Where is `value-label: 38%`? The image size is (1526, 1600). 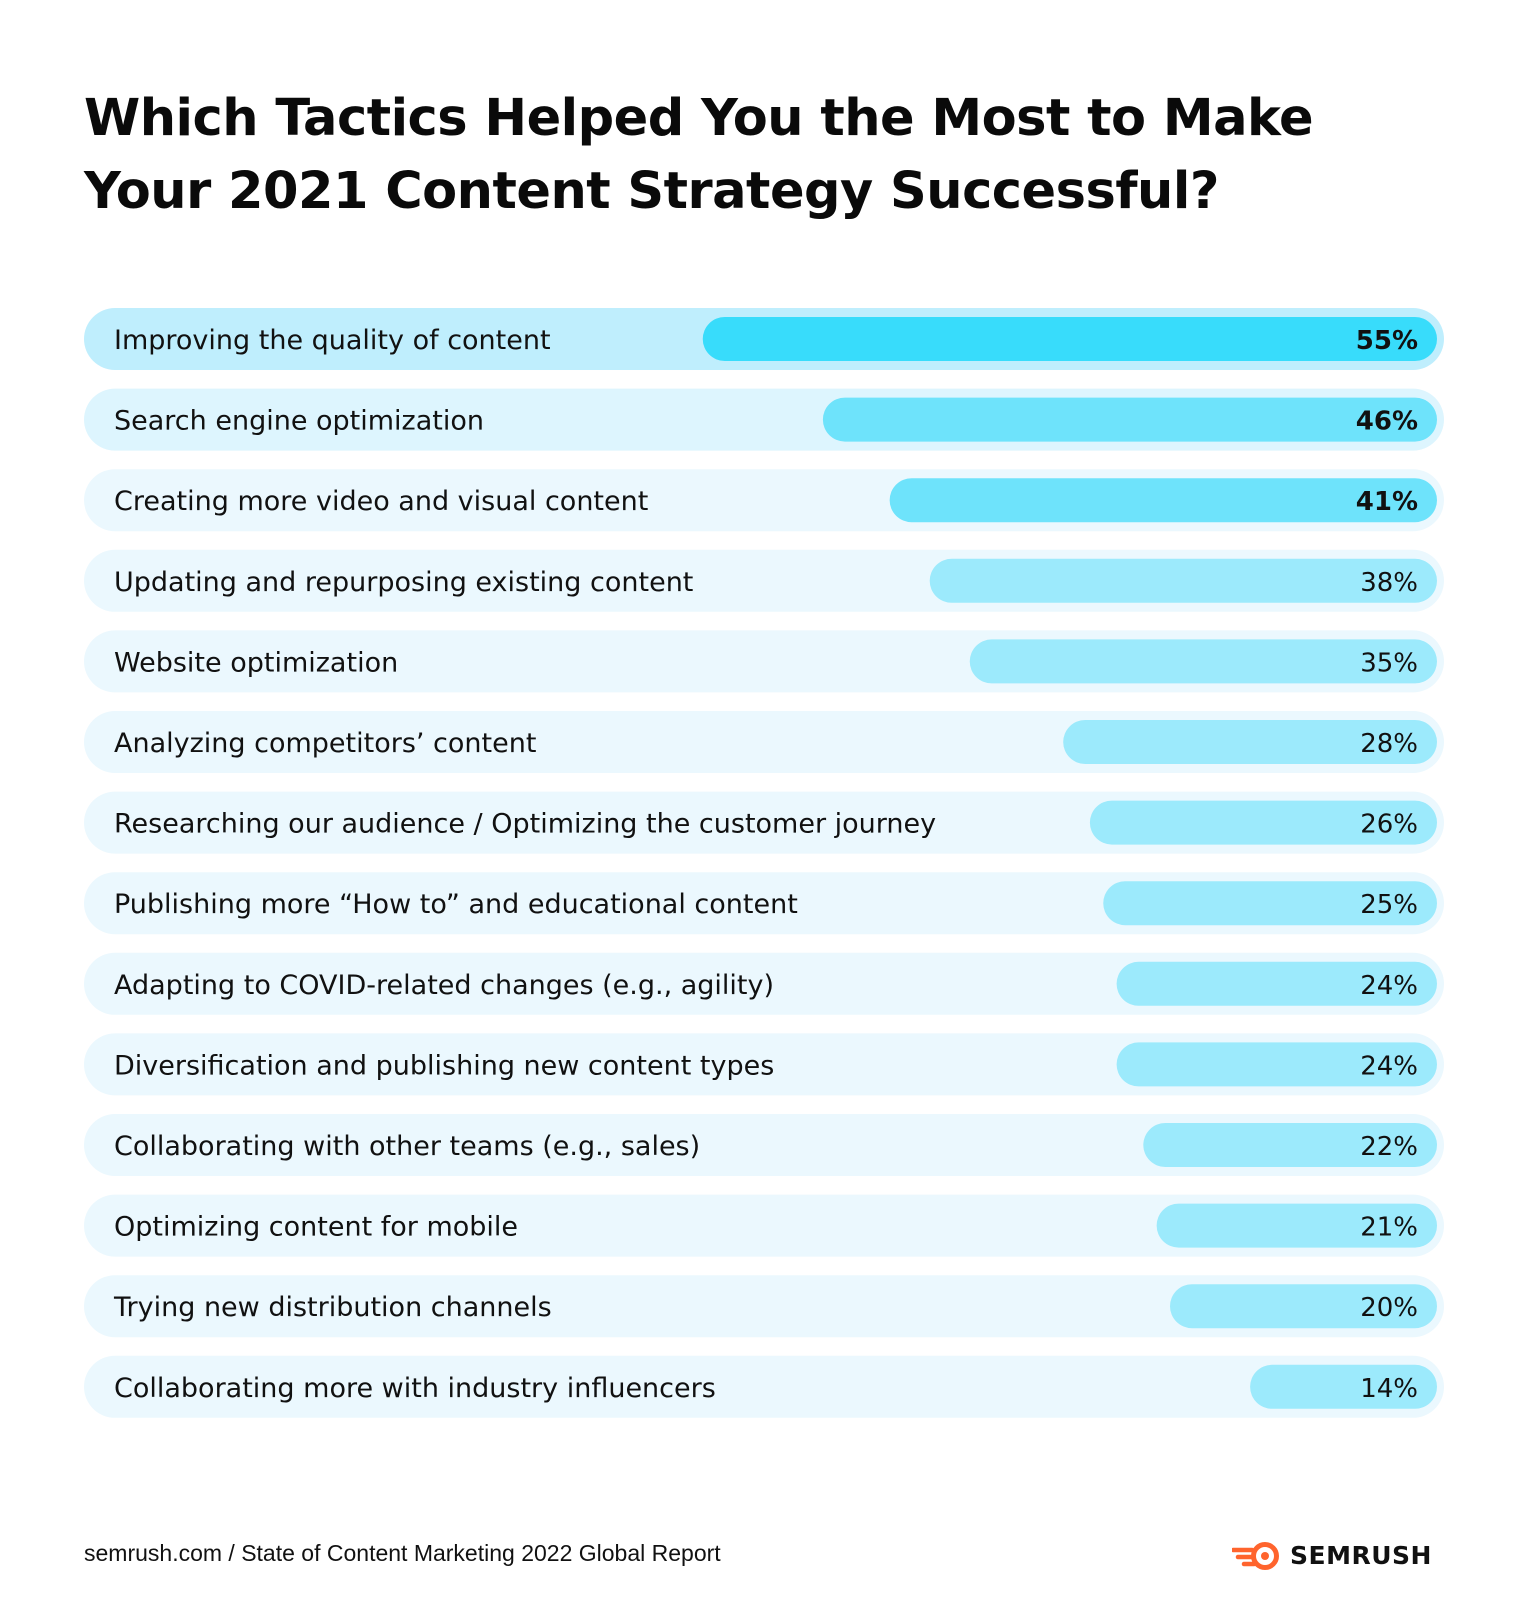 value-label: 38% is located at coordinates (1389, 583).